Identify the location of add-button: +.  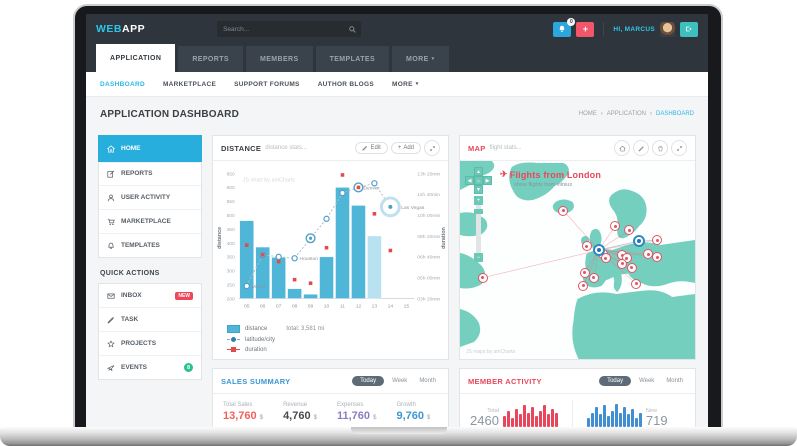
(585, 29).